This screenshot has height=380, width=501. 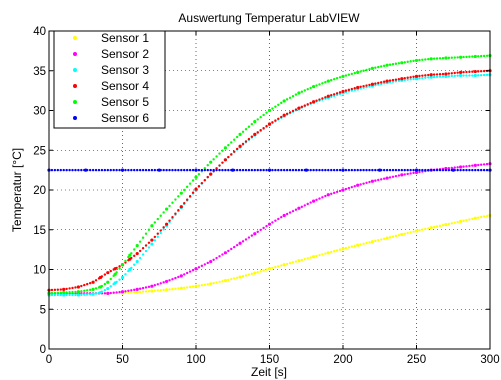 I want to click on legend-label: Sensor 5, so click(x=125, y=102).